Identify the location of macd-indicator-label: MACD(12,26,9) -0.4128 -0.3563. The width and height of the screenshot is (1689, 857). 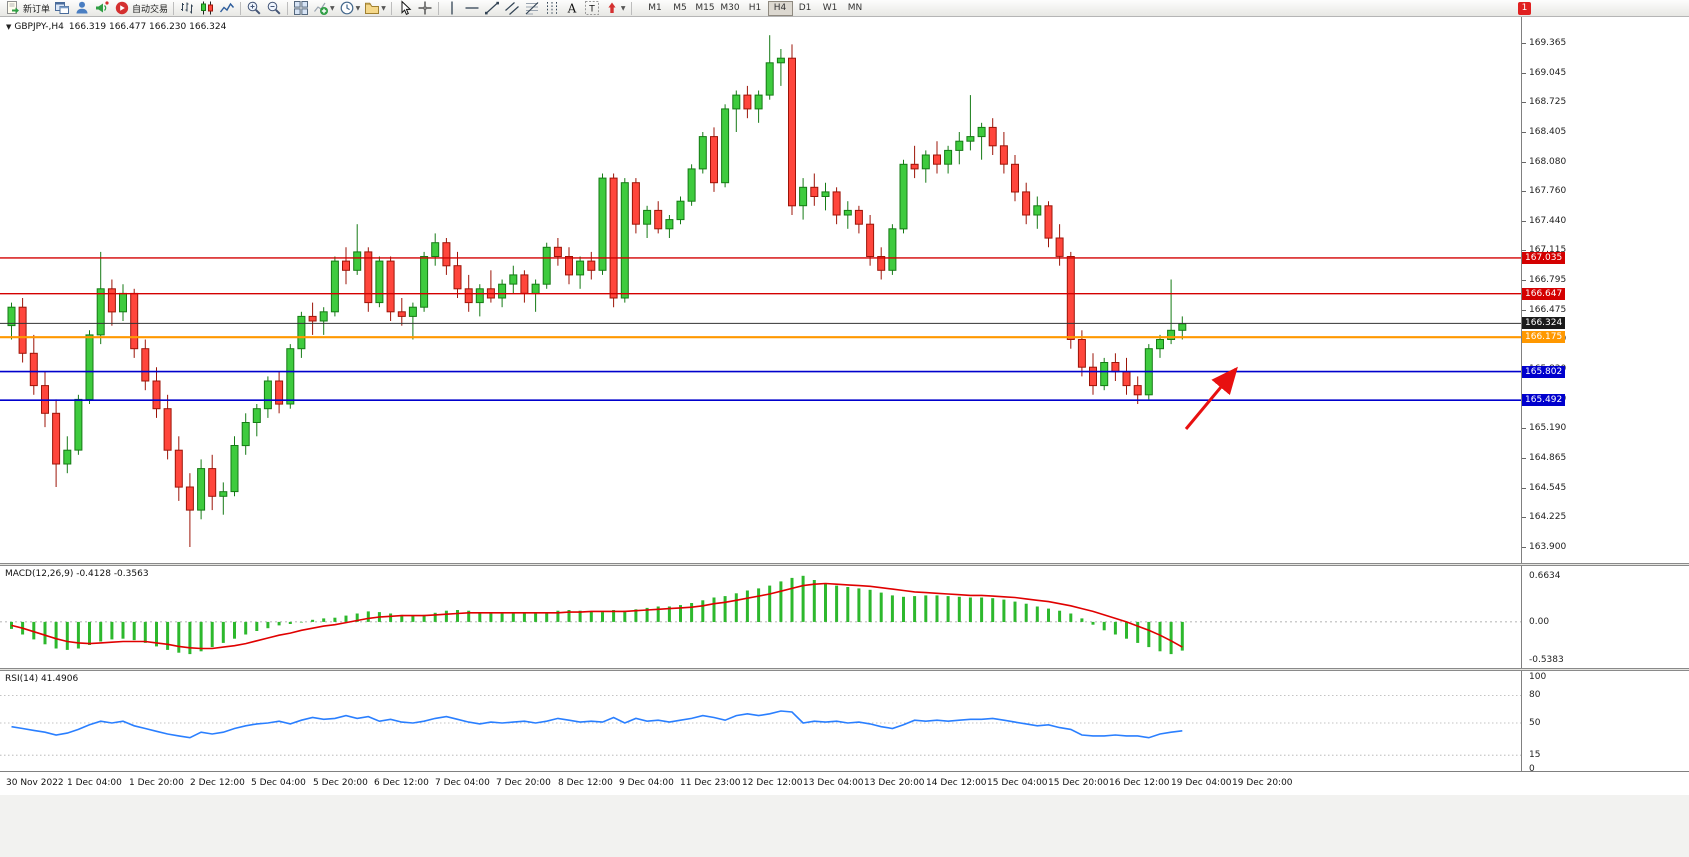
(77, 574).